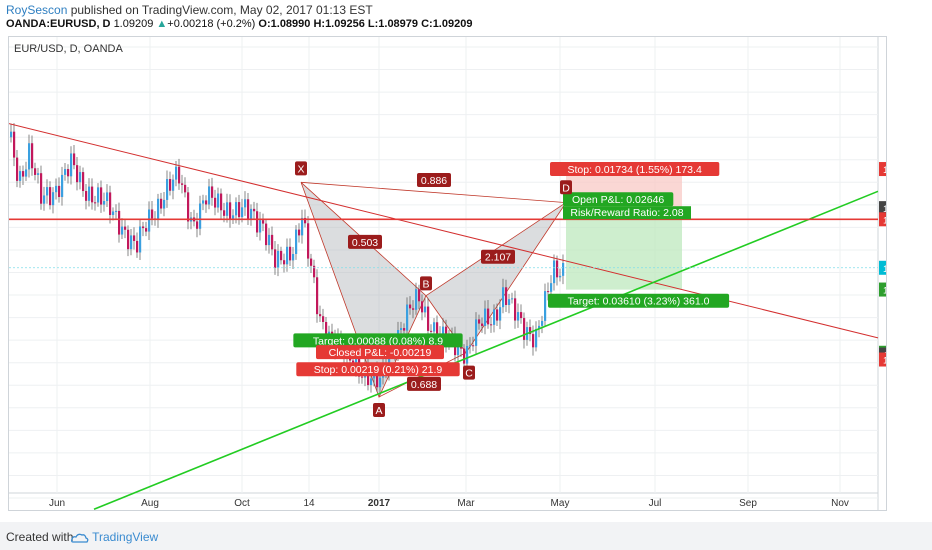  I want to click on stop-left-label-box, so click(378, 369).